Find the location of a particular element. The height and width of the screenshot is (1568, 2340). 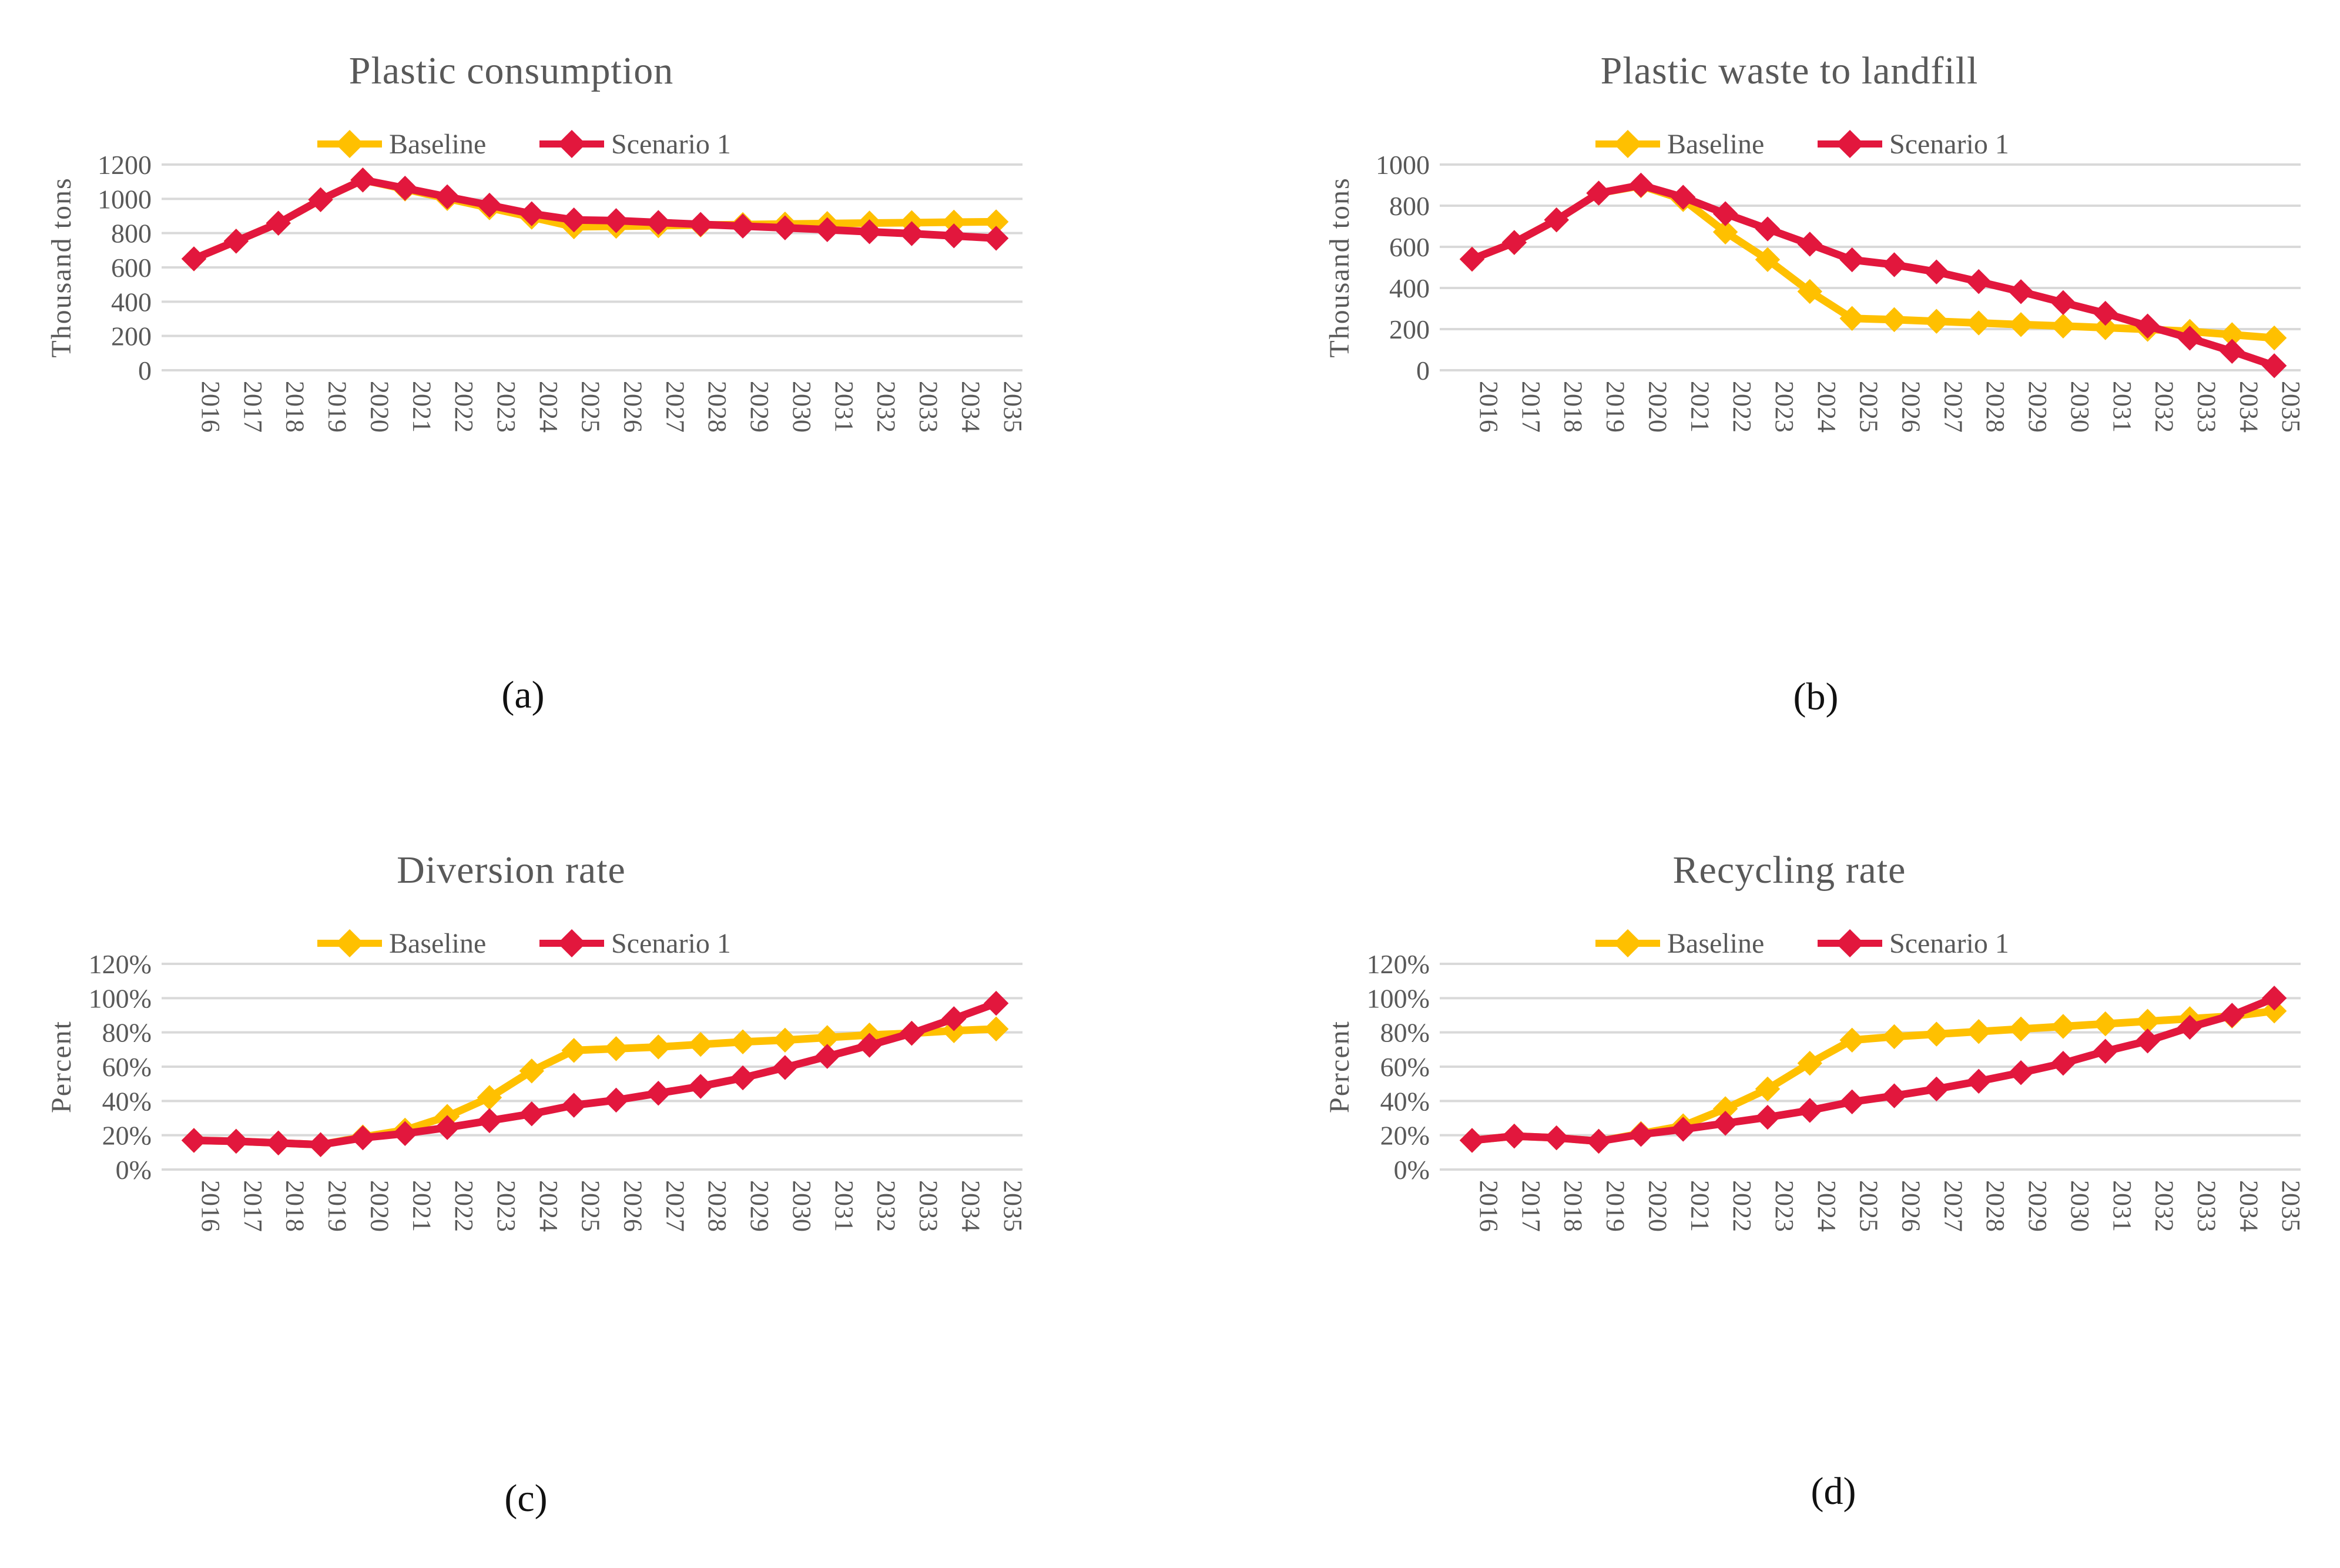

y-axis-tick-label: 600 is located at coordinates (1409, 247).